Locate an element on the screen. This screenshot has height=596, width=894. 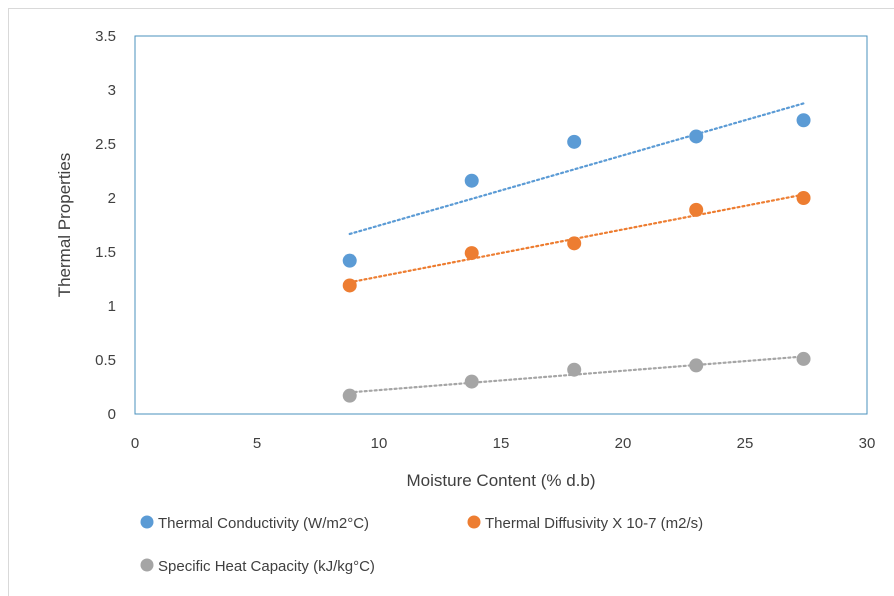
y-tick-label: 2 is located at coordinates (112, 198).